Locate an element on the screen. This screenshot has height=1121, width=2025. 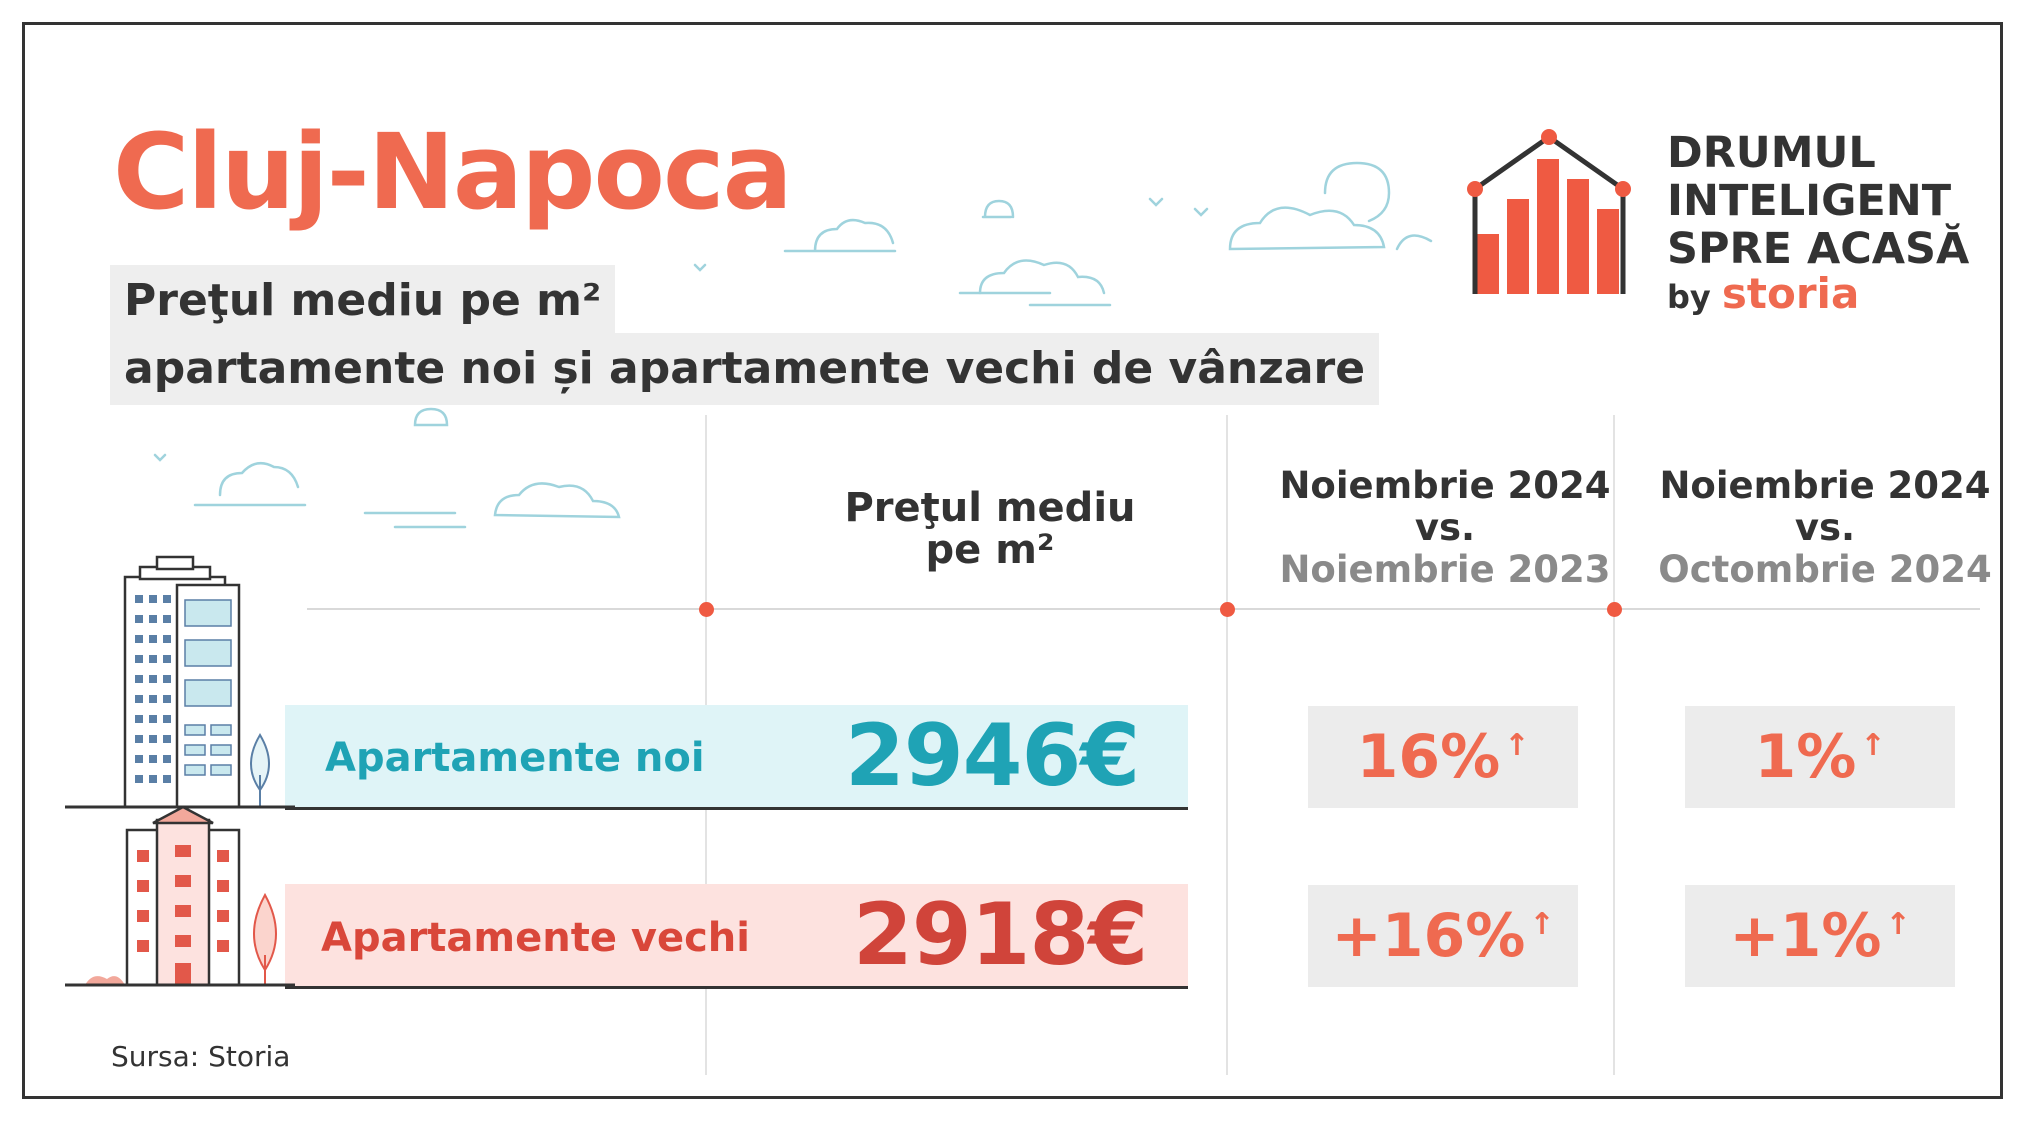
column-header-mom-line2: vs. is located at coordinates (1825, 527).